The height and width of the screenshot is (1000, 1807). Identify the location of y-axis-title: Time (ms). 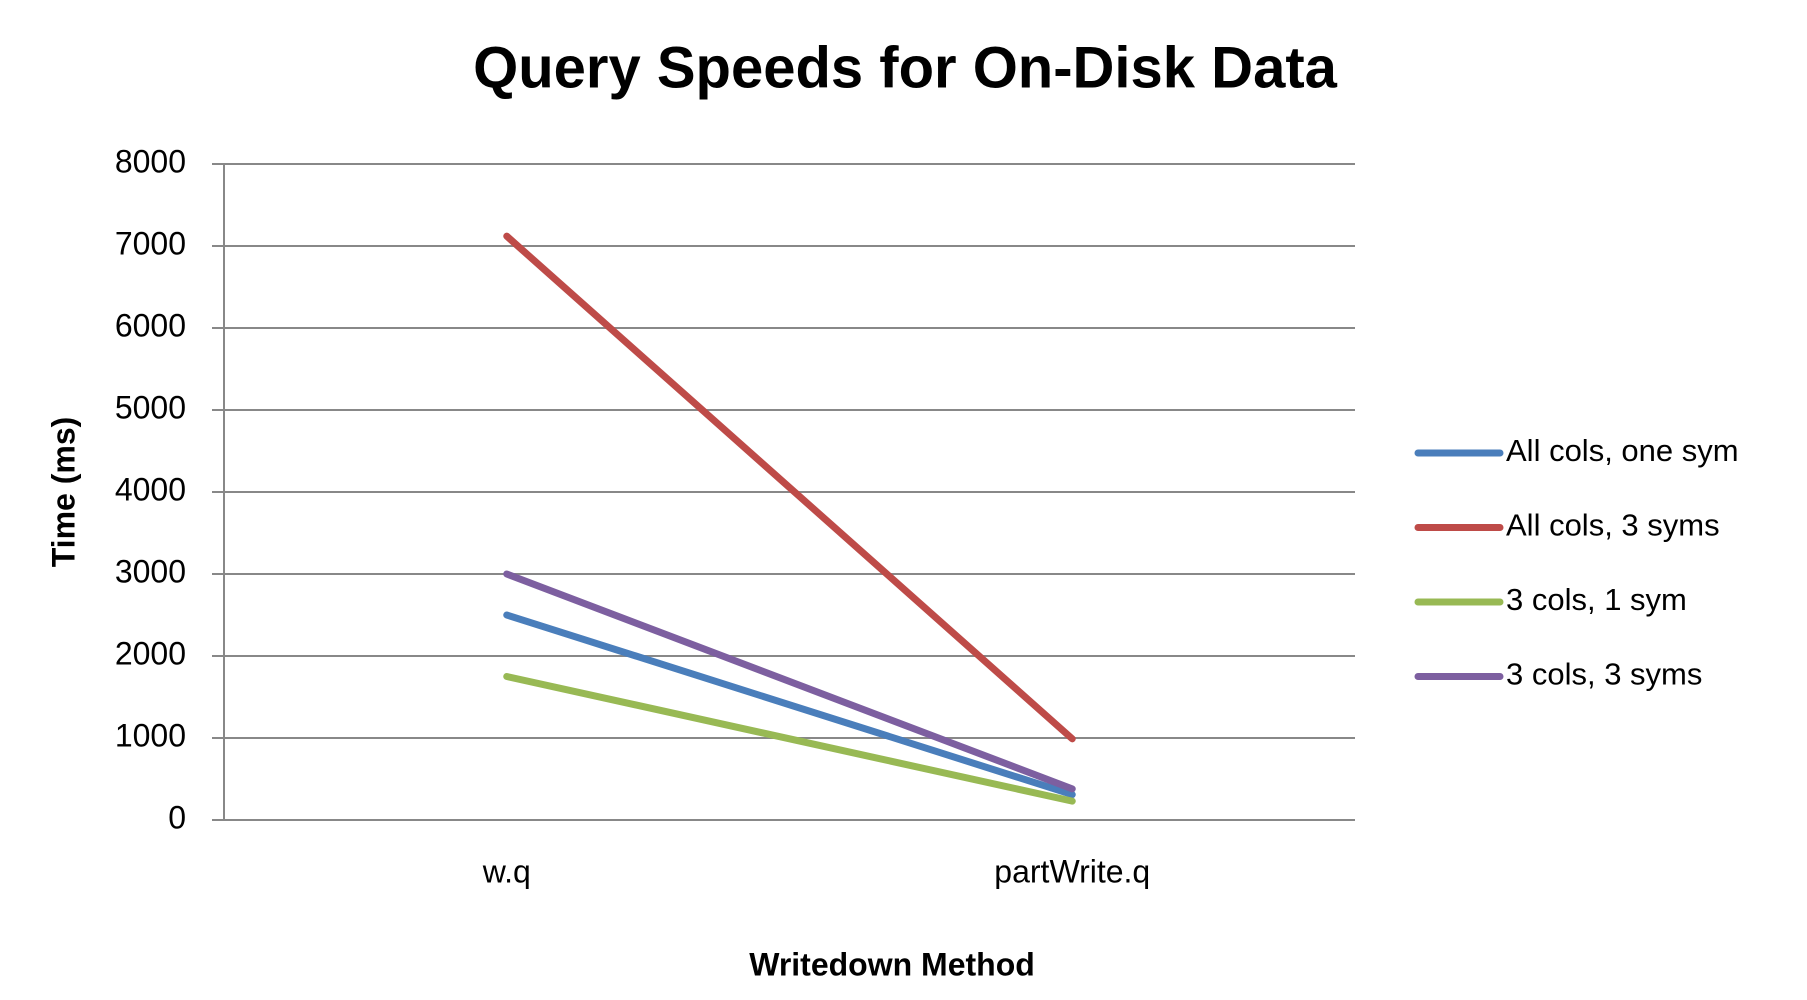
(63, 492).